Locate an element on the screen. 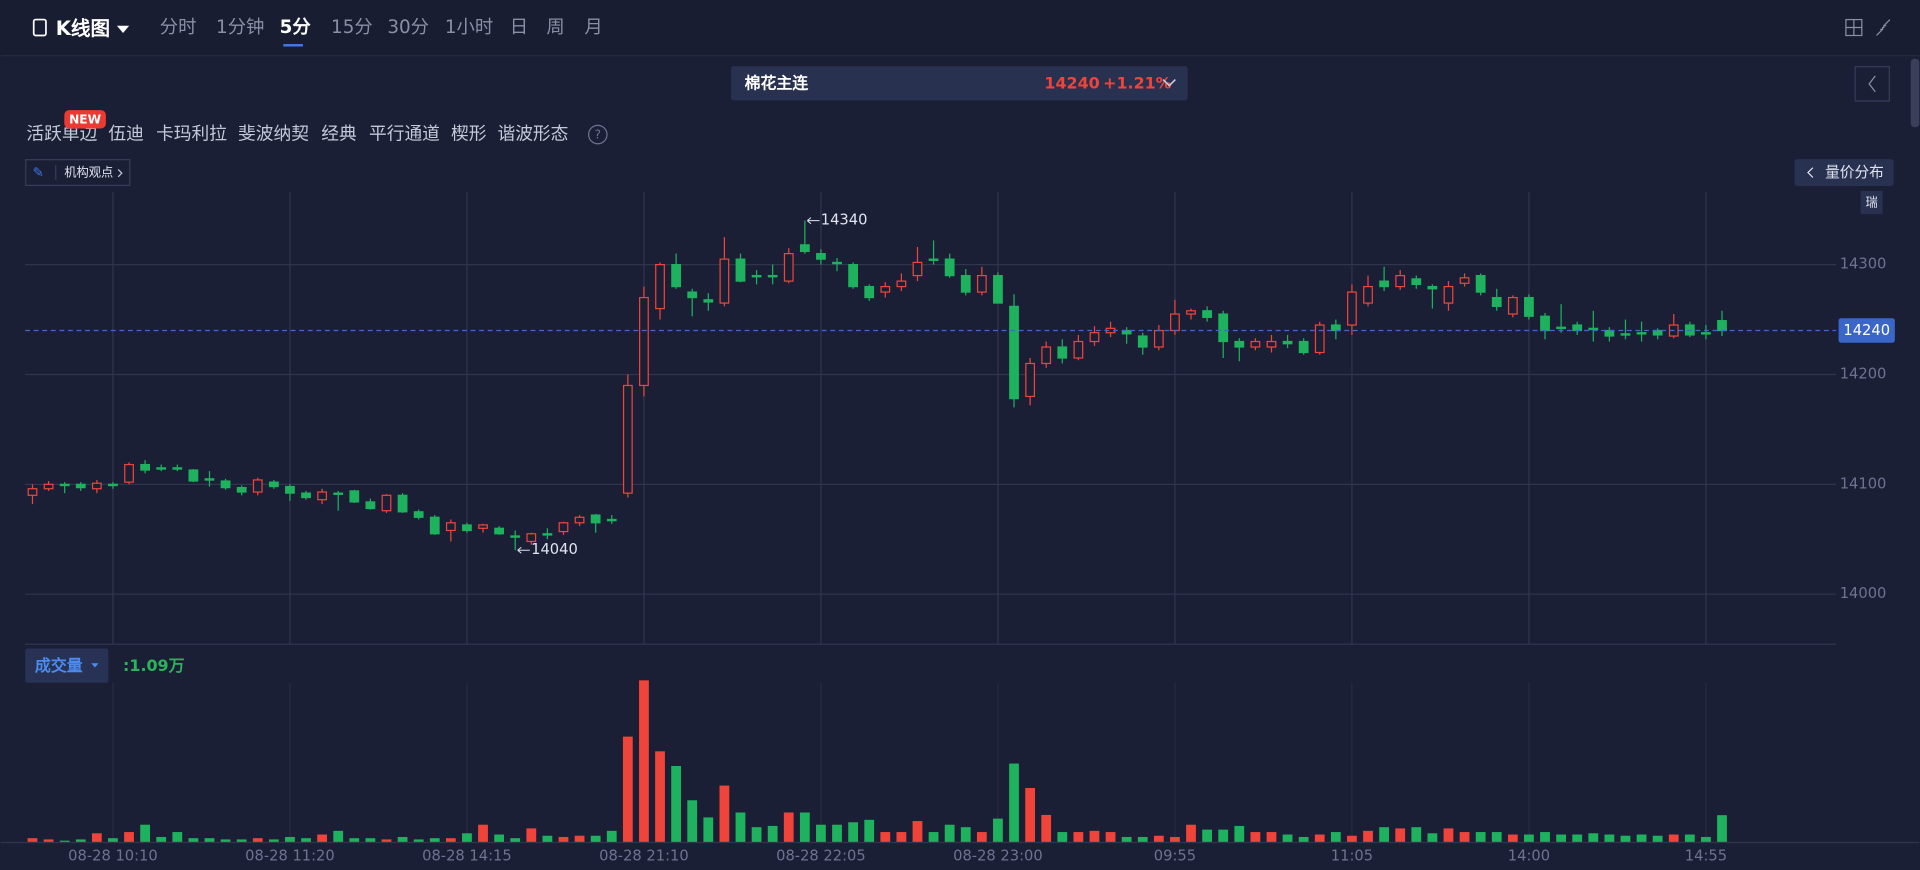 The image size is (1920, 870). last-price-tag is located at coordinates (1866, 330).